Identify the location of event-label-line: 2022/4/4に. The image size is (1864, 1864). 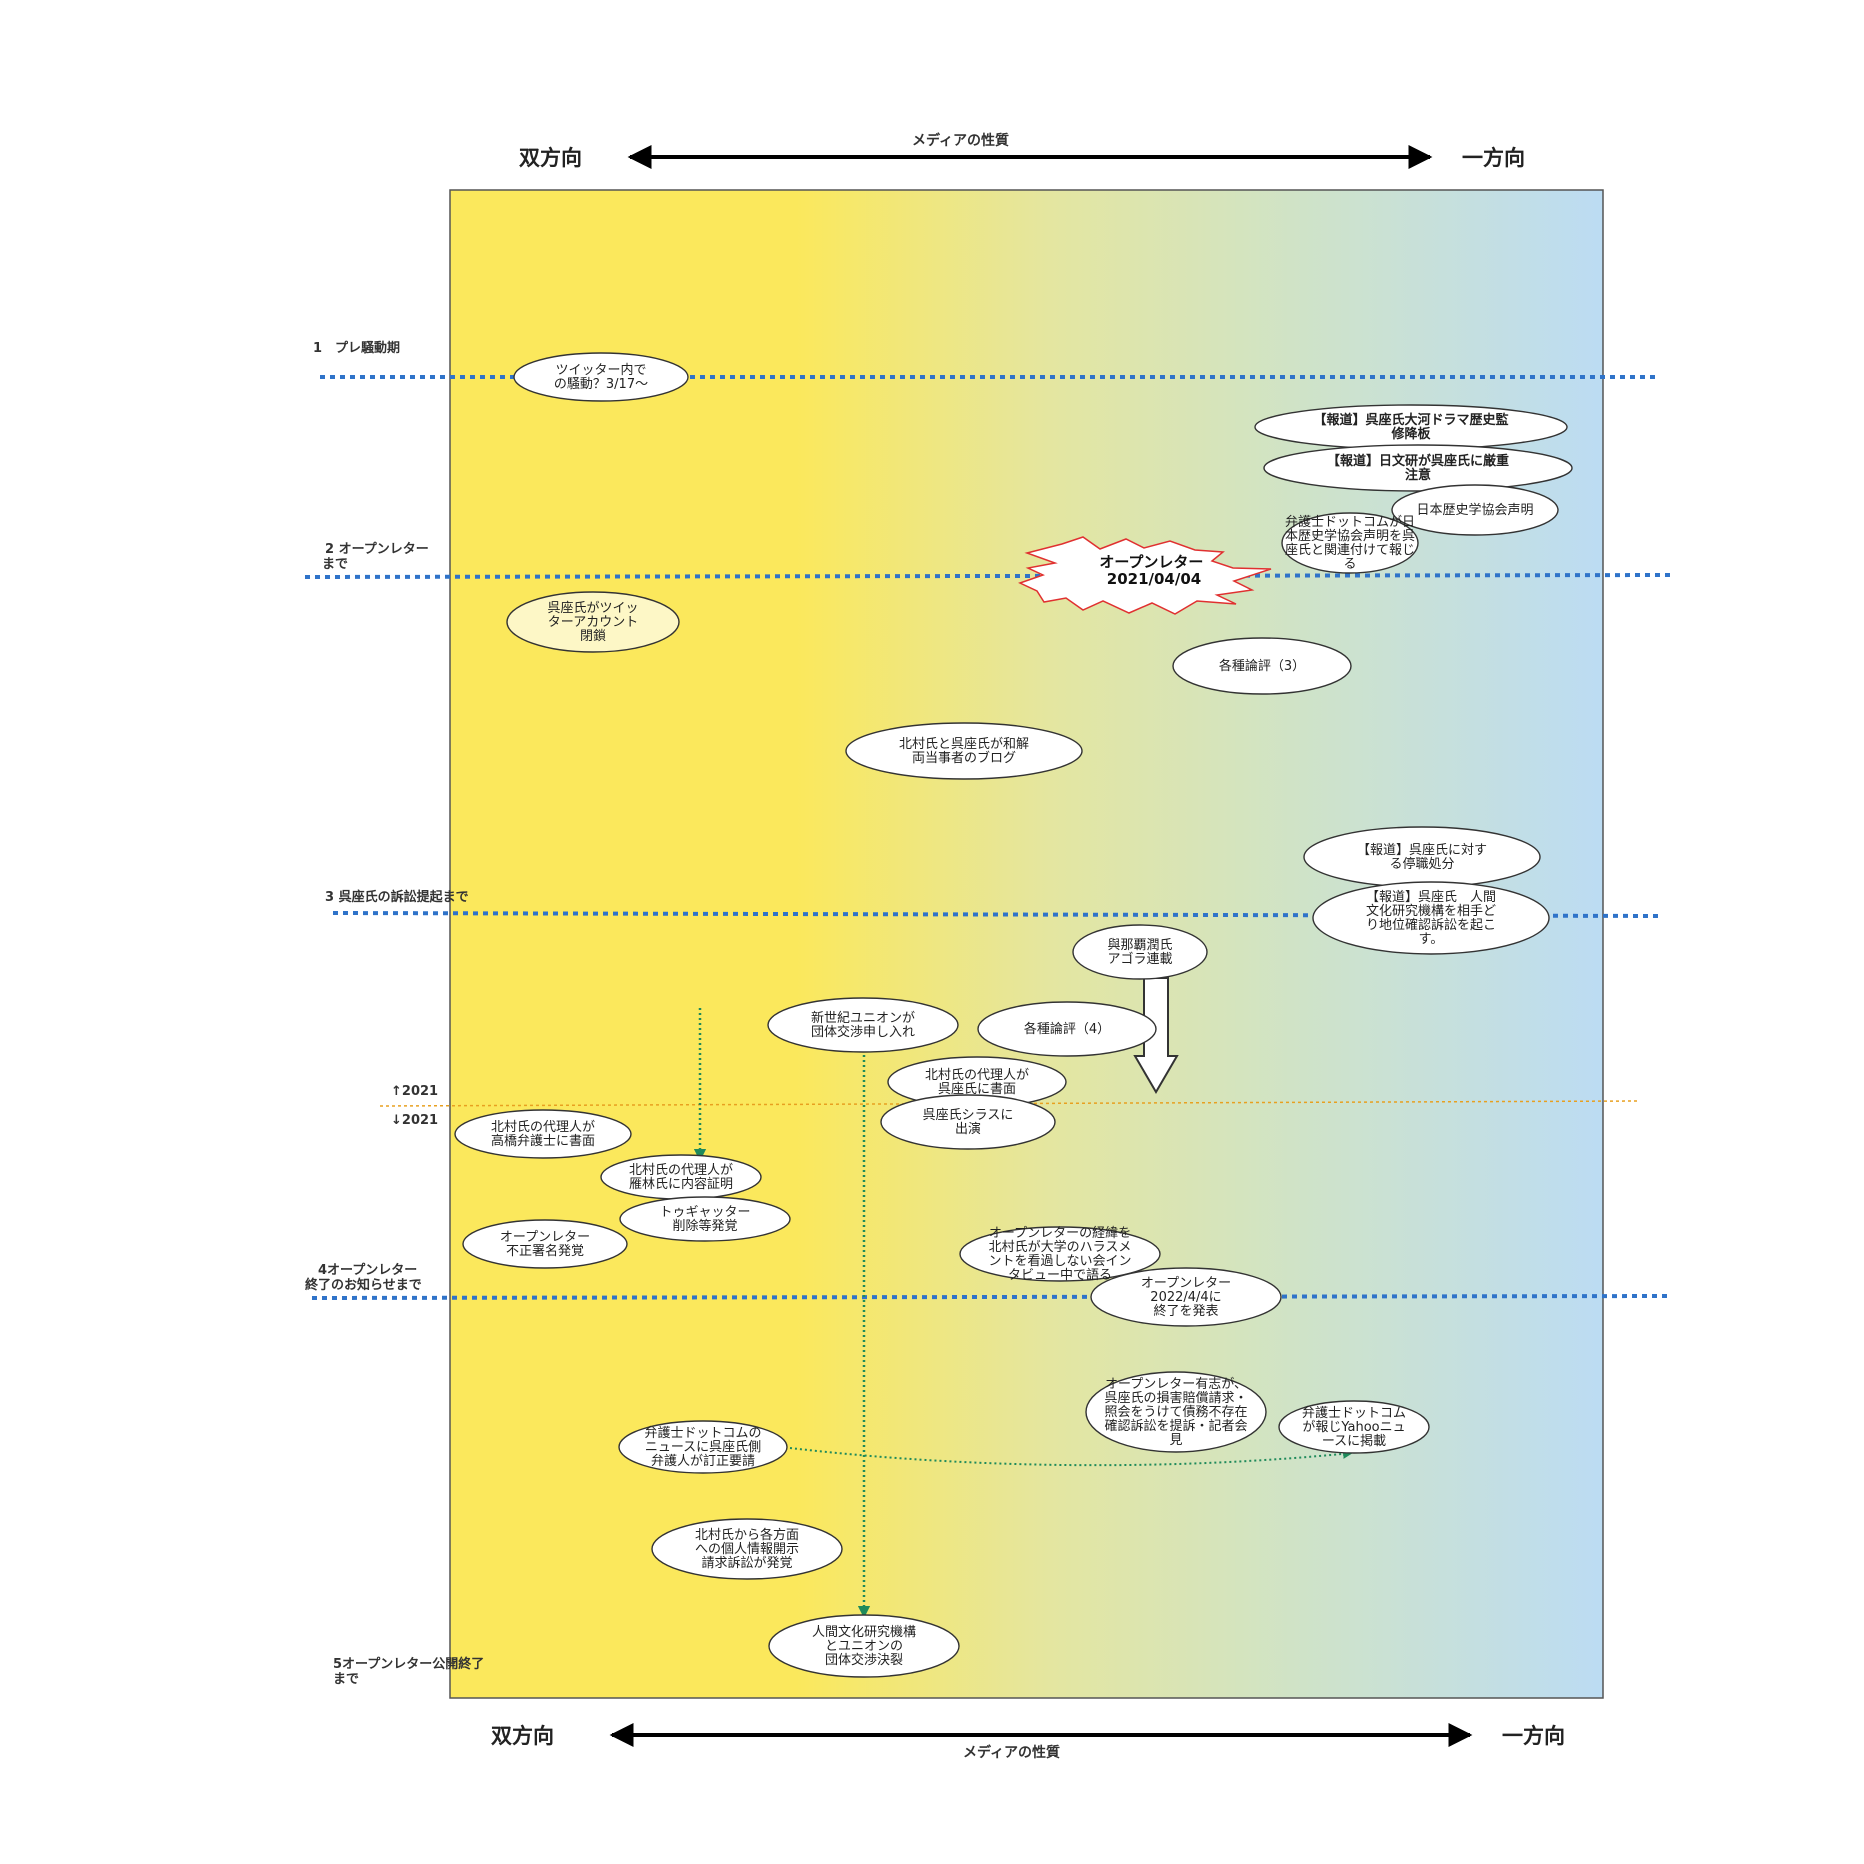
(1185, 1297).